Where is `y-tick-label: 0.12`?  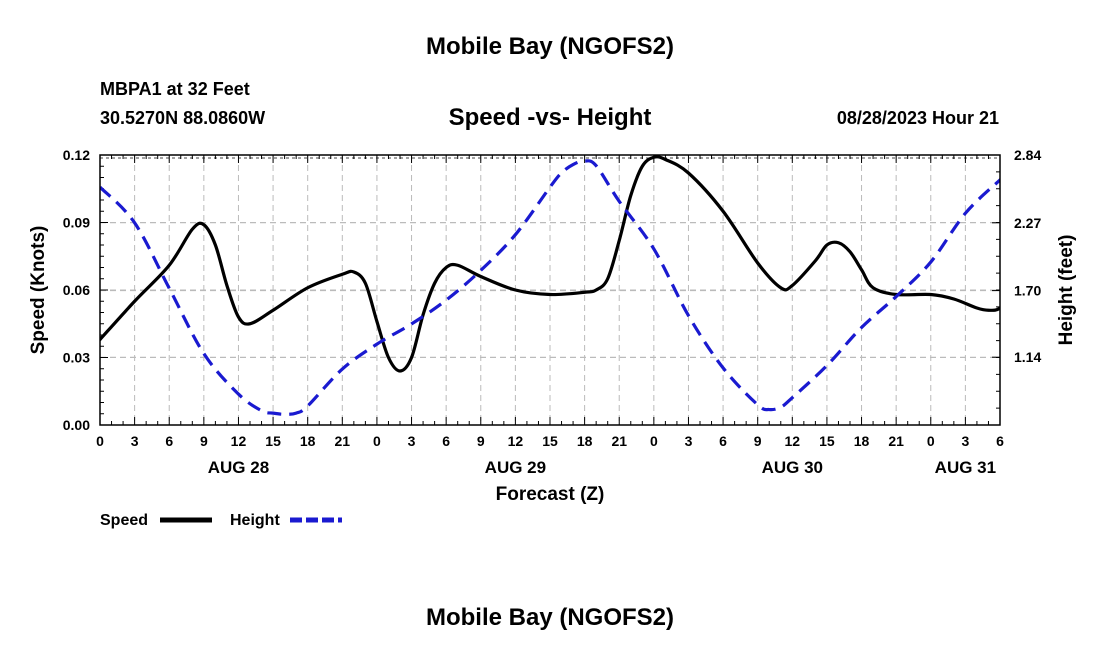 y-tick-label: 0.12 is located at coordinates (76, 155).